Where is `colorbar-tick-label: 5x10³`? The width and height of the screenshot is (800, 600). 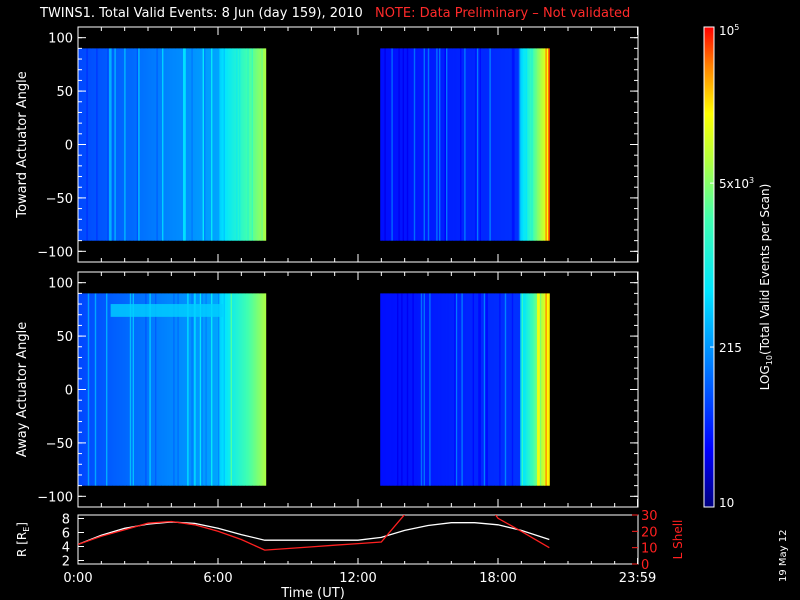
colorbar-tick-label: 5x10³ is located at coordinates (736, 183).